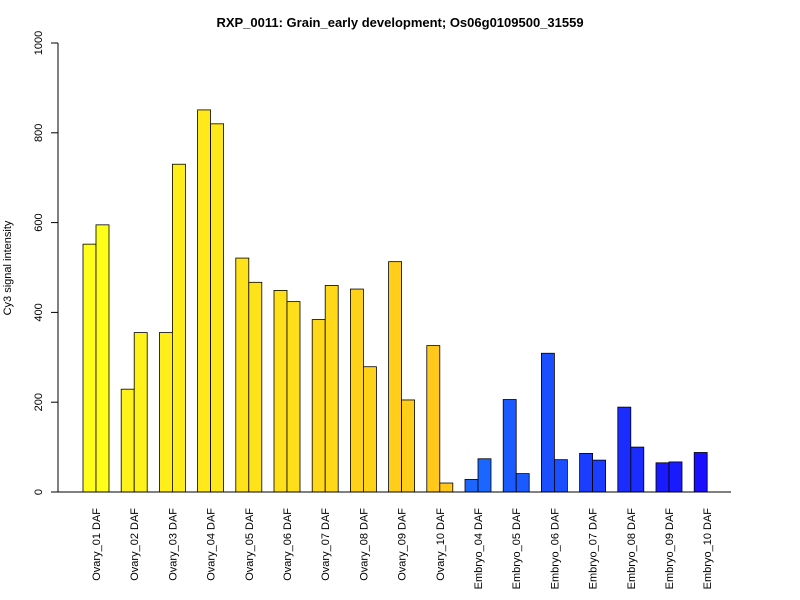 The image size is (800, 600). I want to click on y-axis-label: Cy3 signal intensity, so click(8, 267).